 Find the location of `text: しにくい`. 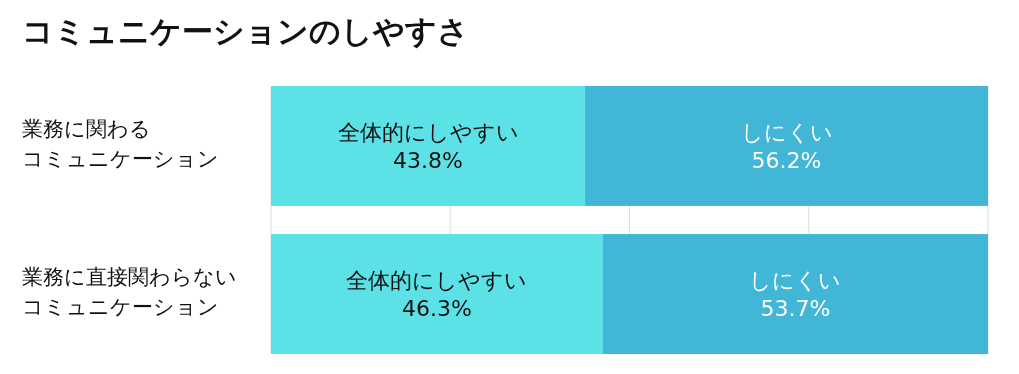

text: しにくい is located at coordinates (786, 132).